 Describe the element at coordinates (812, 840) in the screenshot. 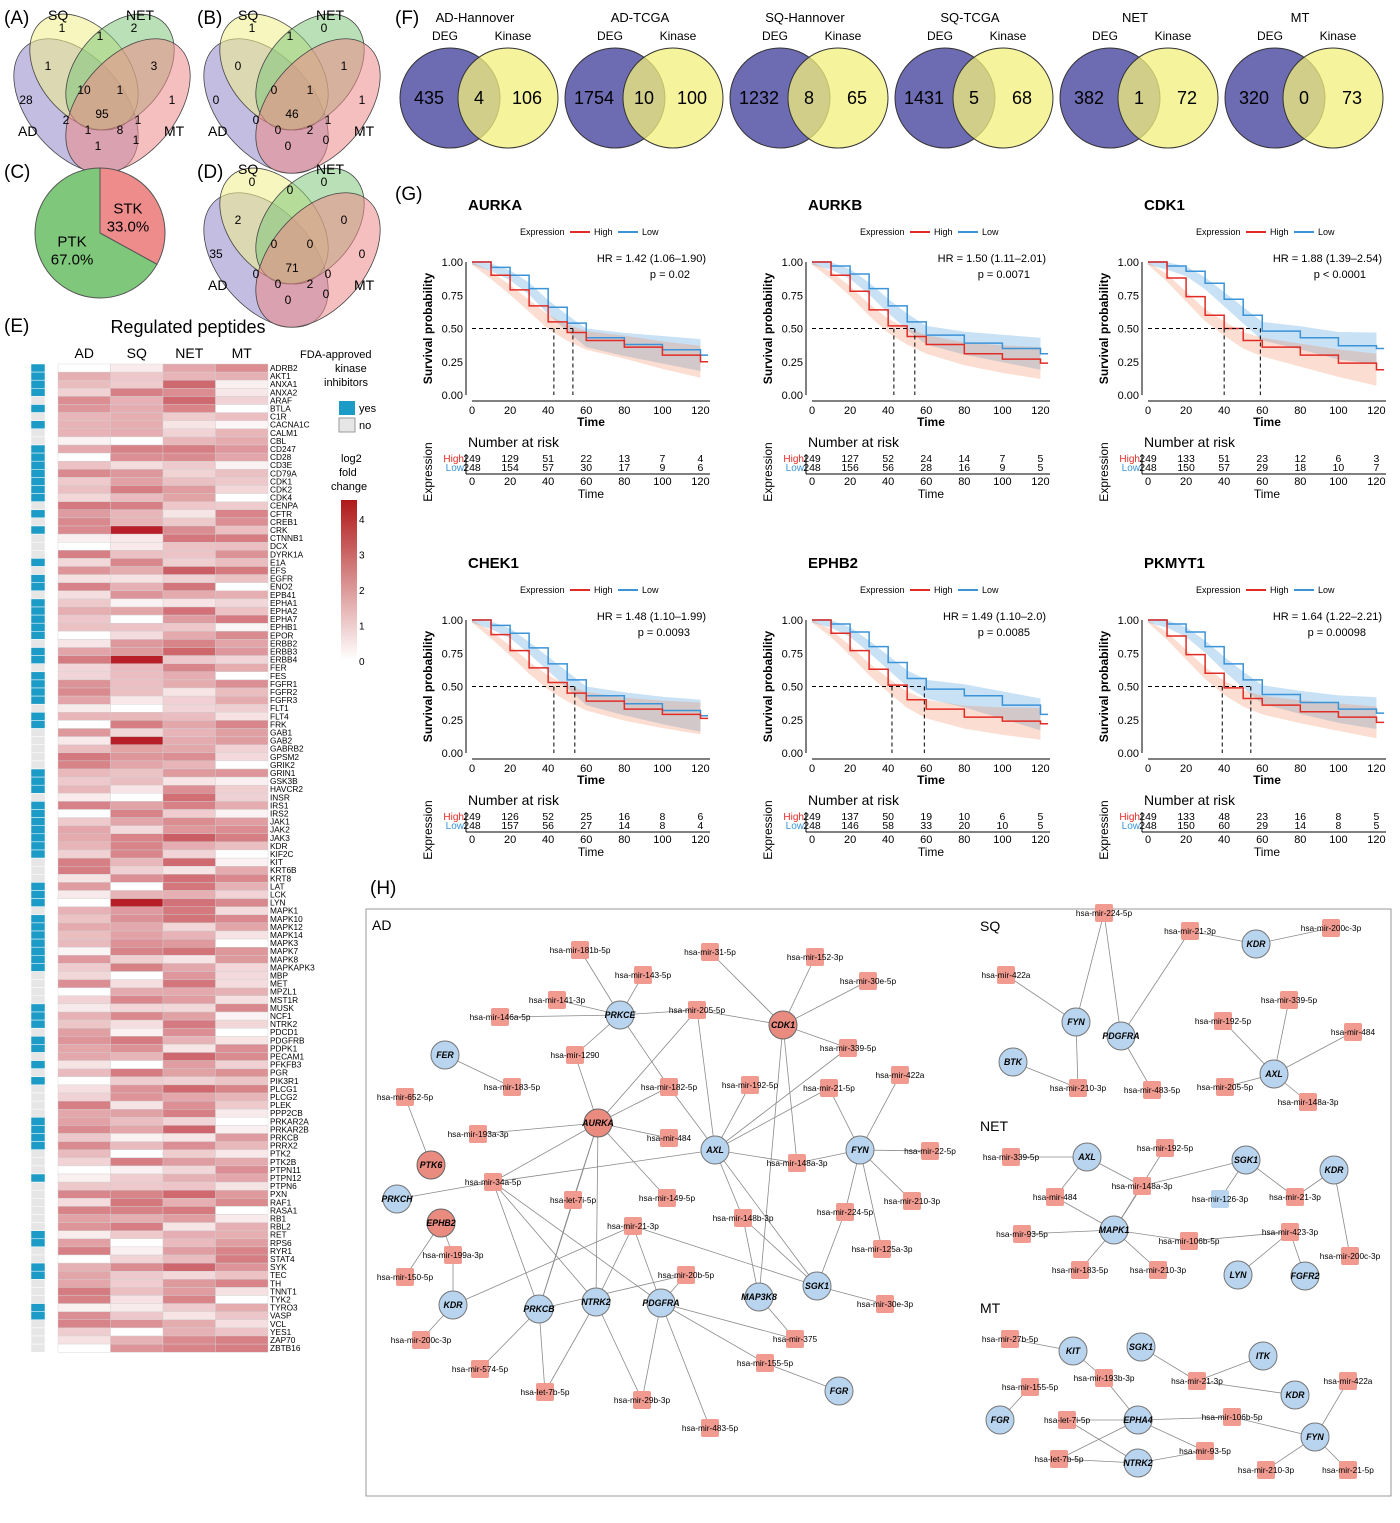

I see `km-risk-x-tick: 0` at that location.